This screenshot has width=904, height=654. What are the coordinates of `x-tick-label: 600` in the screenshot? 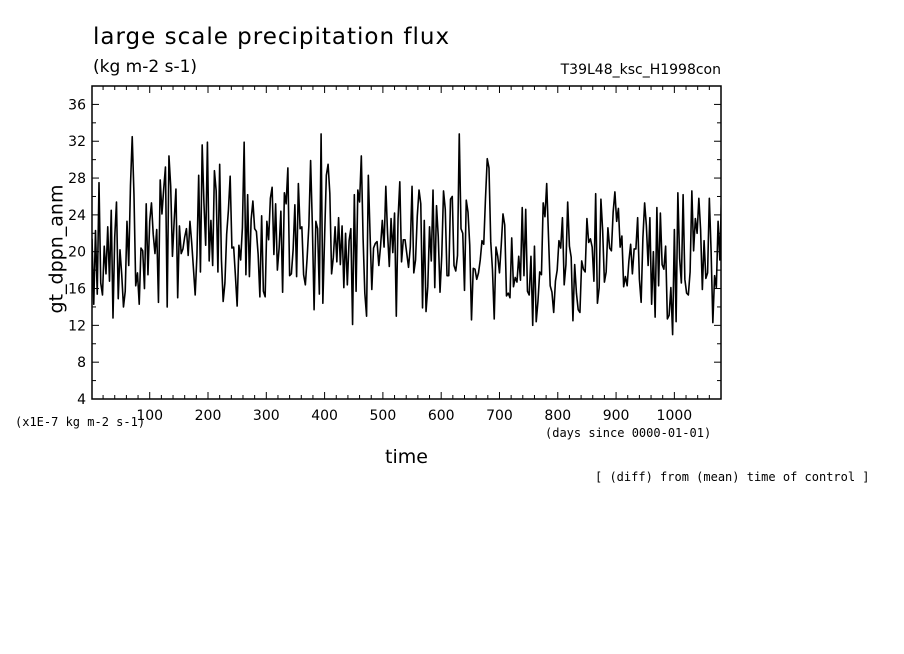 It's located at (441, 416).